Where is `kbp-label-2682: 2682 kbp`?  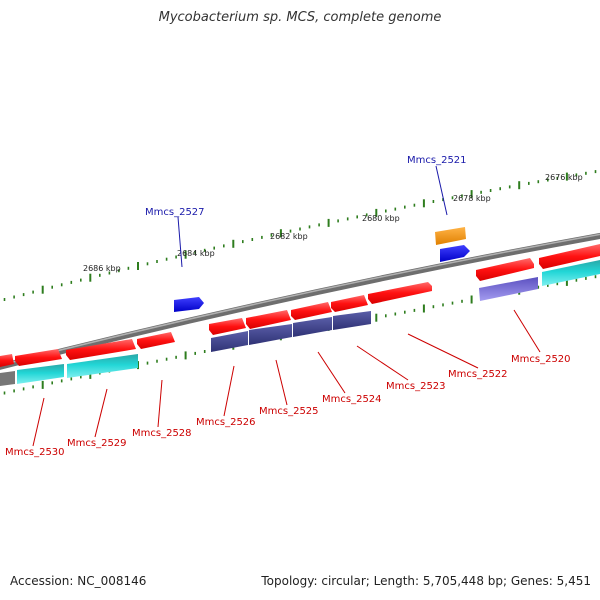
kbp-label-2682: 2682 kbp is located at coordinates (289, 236).